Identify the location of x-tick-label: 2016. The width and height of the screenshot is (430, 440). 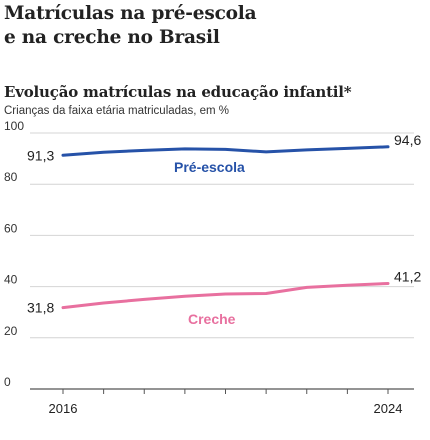
(63, 408).